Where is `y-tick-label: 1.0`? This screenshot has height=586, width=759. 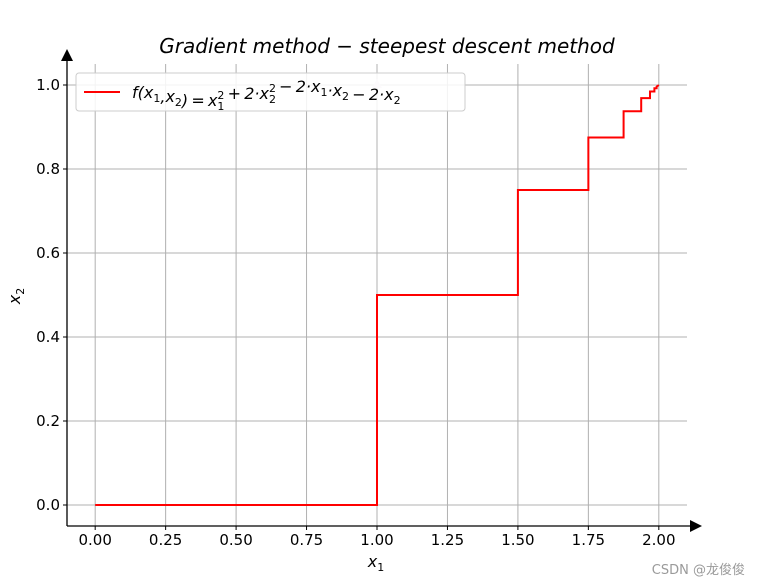 y-tick-label: 1.0 is located at coordinates (48, 85).